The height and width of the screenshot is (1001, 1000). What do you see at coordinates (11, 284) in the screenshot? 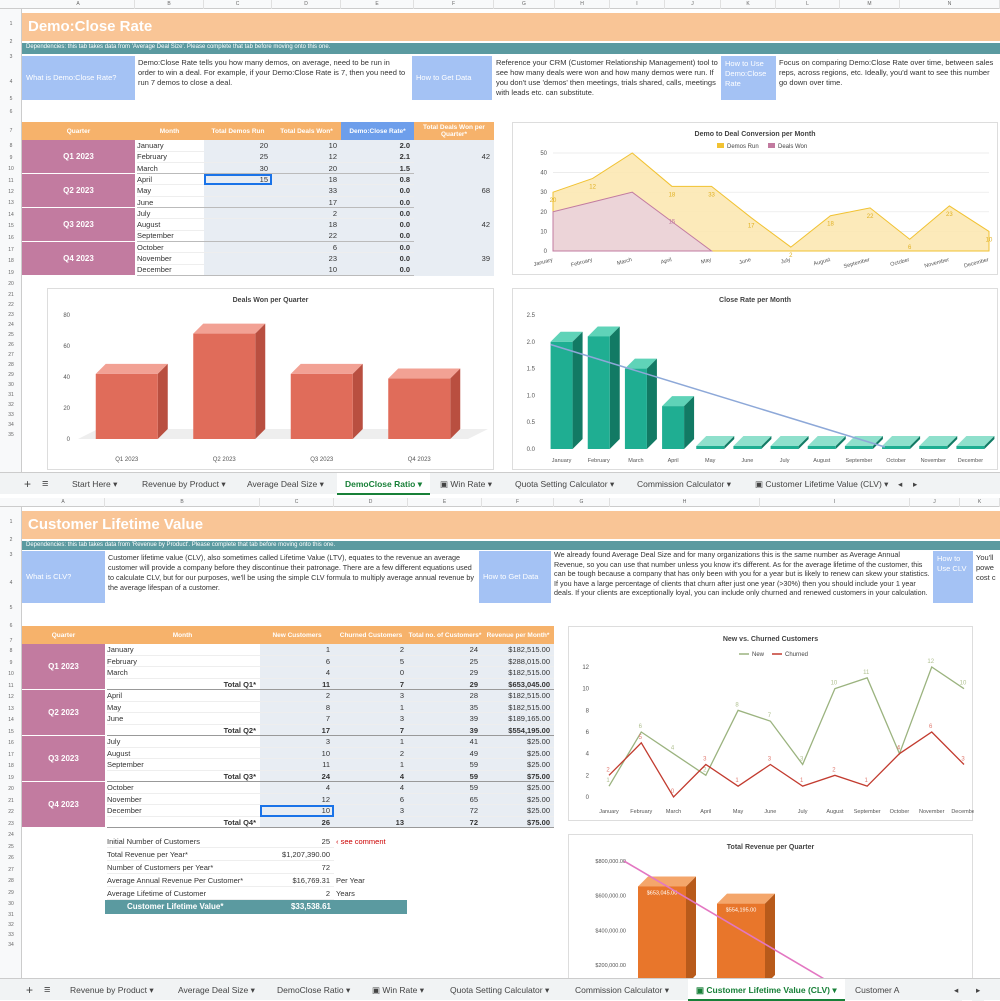
I see `row-header: 20` at bounding box center [11, 284].